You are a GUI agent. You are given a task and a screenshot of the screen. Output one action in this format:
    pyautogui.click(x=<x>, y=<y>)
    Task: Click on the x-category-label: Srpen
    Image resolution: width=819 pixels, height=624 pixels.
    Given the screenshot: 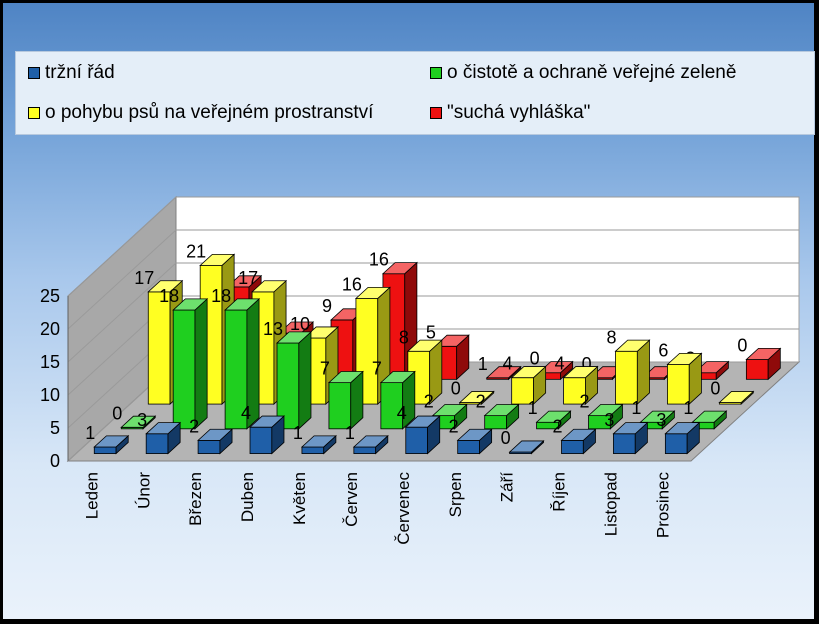 What is the action you would take?
    pyautogui.click(x=455, y=494)
    